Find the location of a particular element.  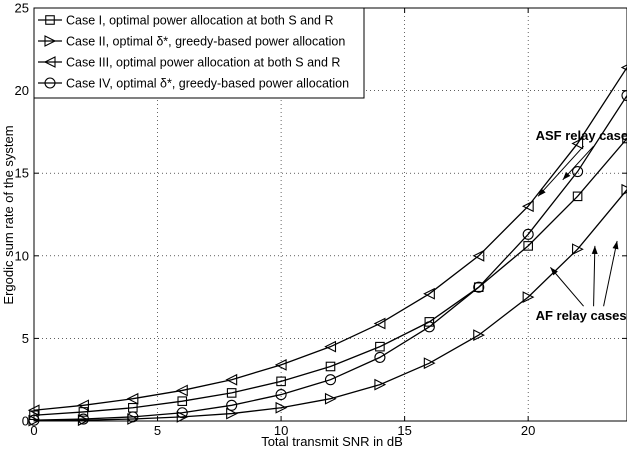

y-axis-title: Ergodic sum rate of the system is located at coordinates (8, 214).